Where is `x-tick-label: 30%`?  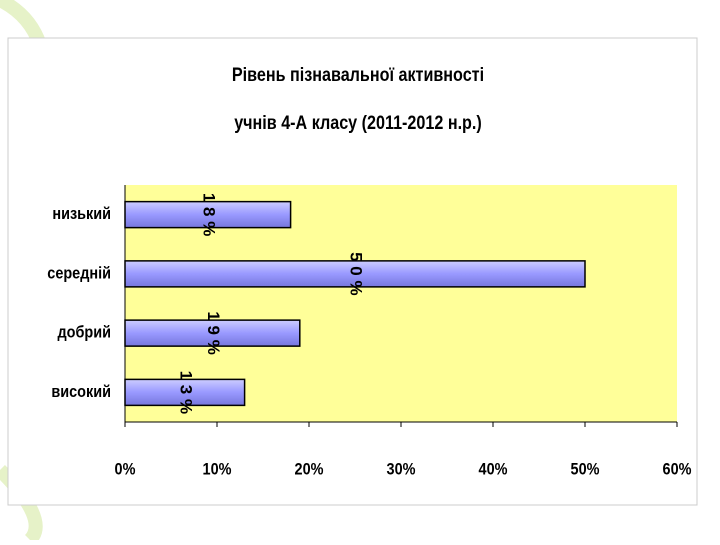 x-tick-label: 30% is located at coordinates (401, 469).